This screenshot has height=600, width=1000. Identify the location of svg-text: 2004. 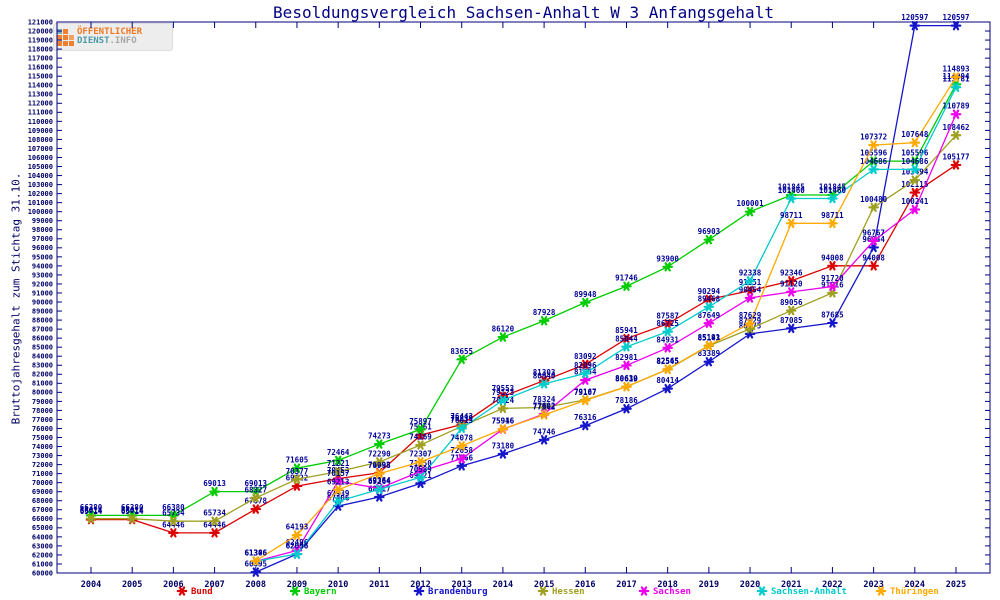
(91, 585).